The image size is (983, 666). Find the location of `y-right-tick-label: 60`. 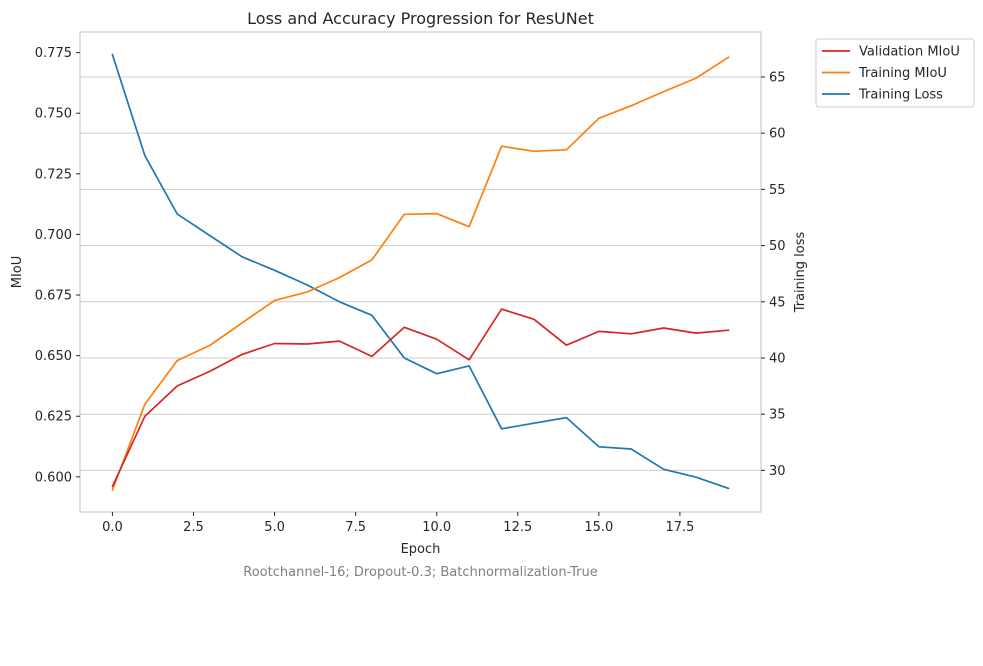

y-right-tick-label: 60 is located at coordinates (777, 134).